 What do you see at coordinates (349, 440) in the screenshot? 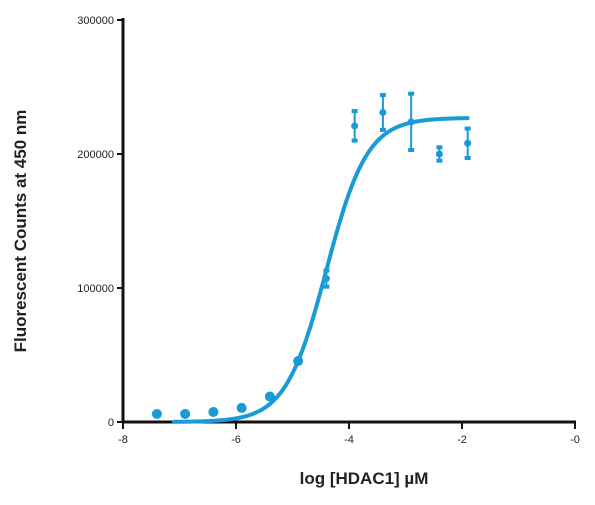
I see `x-tick-label: -4` at bounding box center [349, 440].